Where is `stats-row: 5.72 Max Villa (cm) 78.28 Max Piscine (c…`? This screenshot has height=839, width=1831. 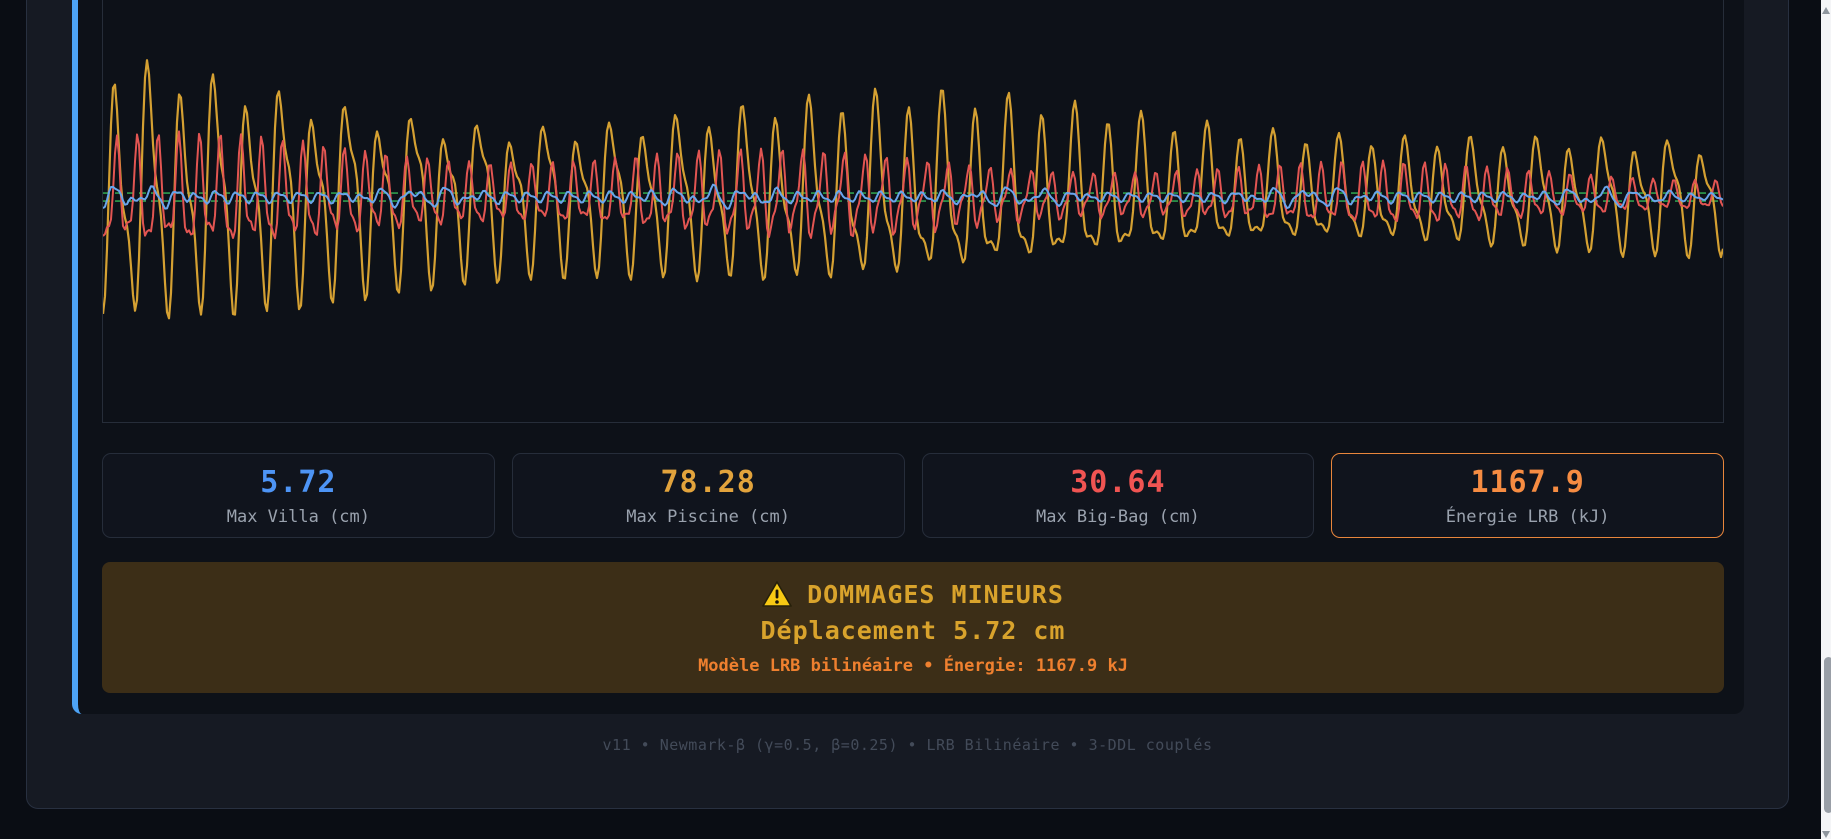 stats-row: 5.72 Max Villa (cm) 78.28 Max Piscine (c… is located at coordinates (913, 495).